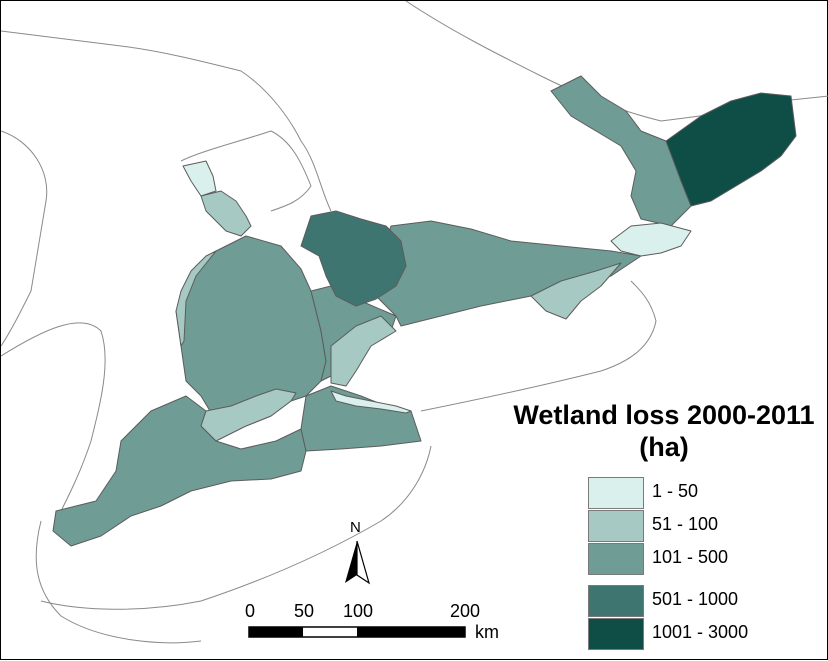 The height and width of the screenshot is (661, 828). What do you see at coordinates (621, 151) in the screenshot?
I see `region-ottawa-valley` at bounding box center [621, 151].